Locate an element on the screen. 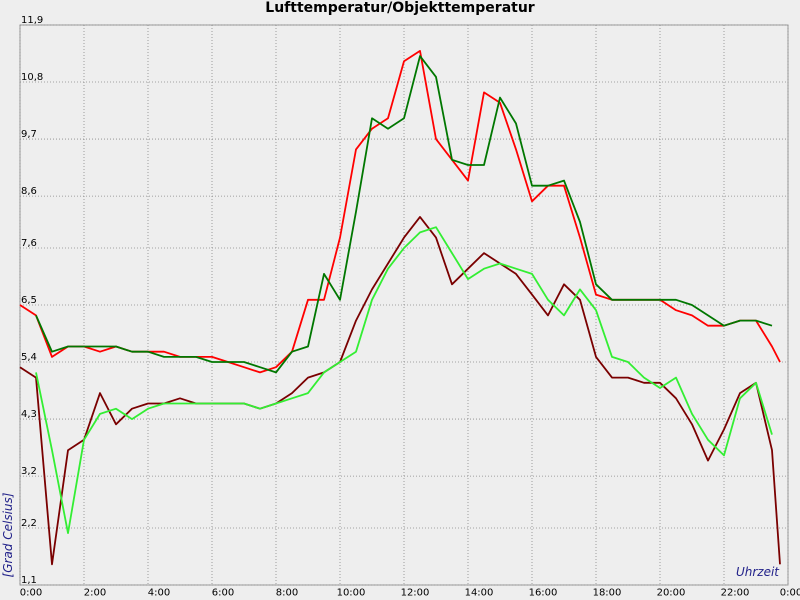 The image size is (800, 600). x-tick-label: 2:00 is located at coordinates (95, 592).